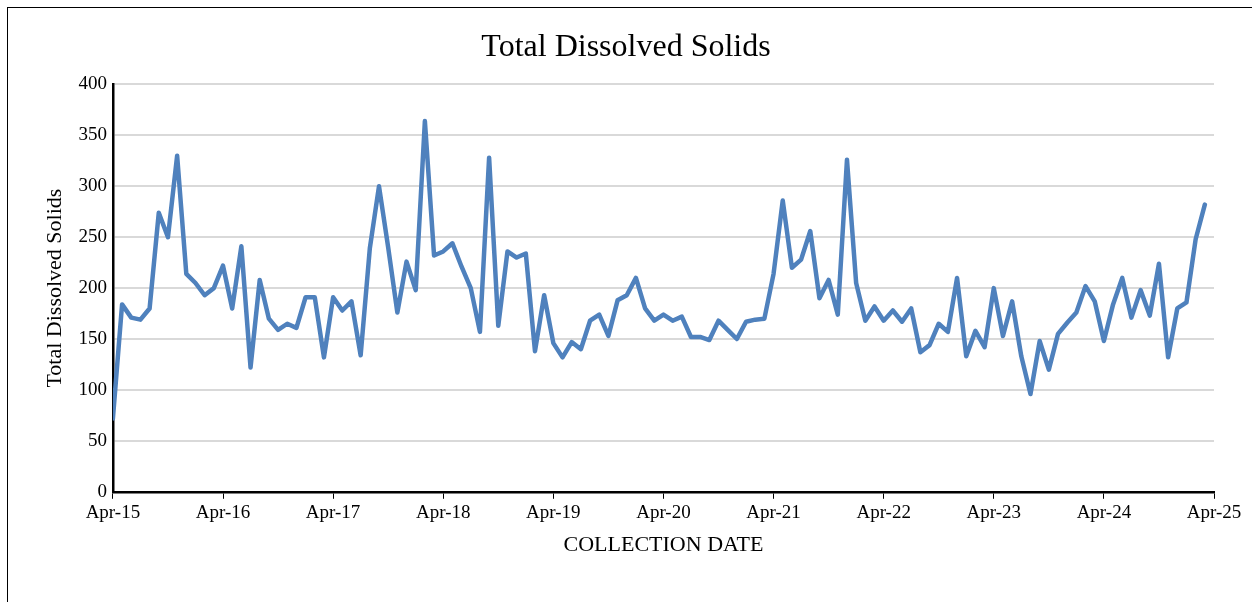 Image resolution: width=1252 pixels, height=602 pixels. What do you see at coordinates (333, 512) in the screenshot?
I see `x-tick-label: Apr-17` at bounding box center [333, 512].